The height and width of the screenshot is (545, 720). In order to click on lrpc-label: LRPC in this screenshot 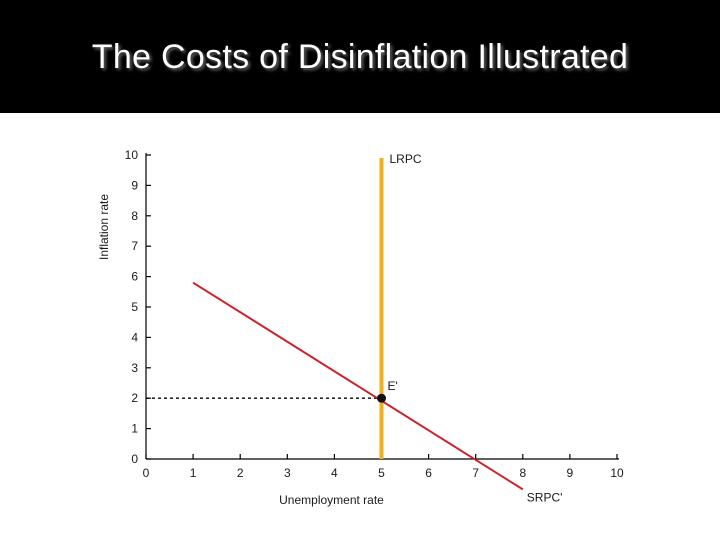, I will do `click(406, 159)`.